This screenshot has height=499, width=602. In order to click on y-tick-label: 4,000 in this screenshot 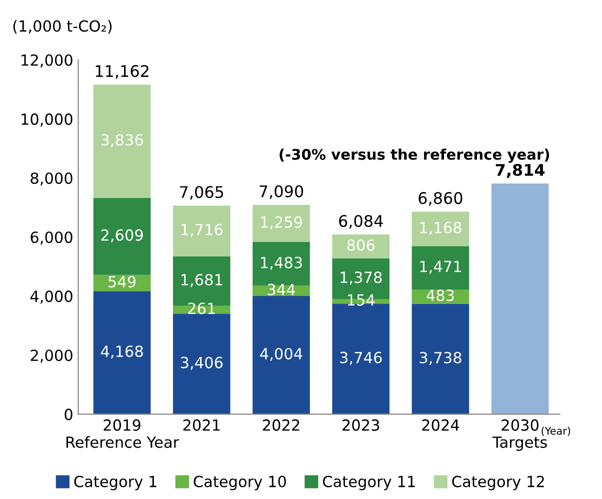, I will do `click(51, 297)`.